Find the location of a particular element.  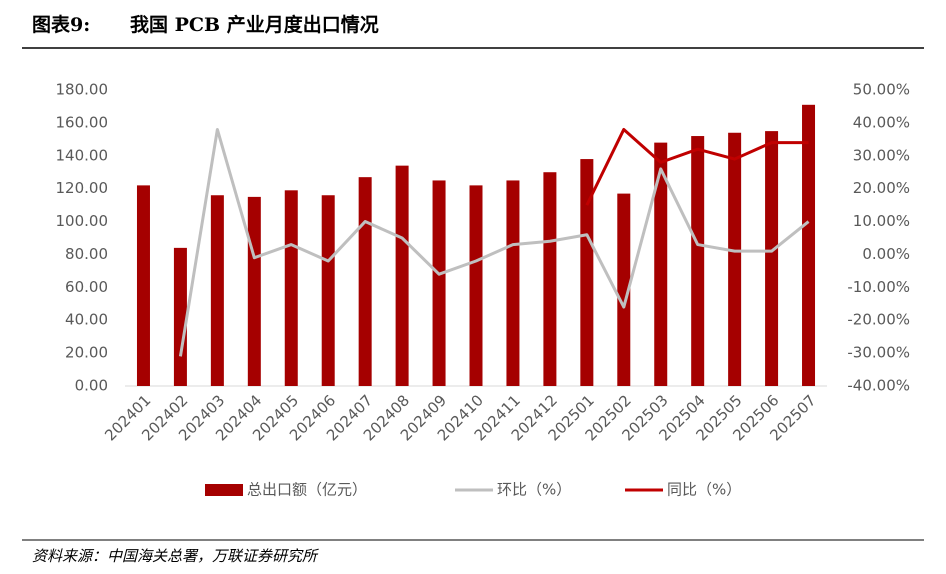

y-tick-label: 140.00 is located at coordinates (82, 155).